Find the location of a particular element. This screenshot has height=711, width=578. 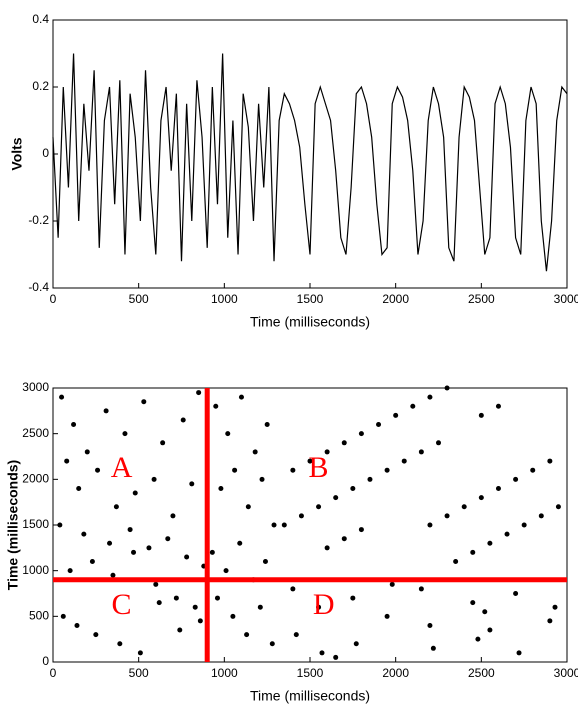

y-axis-label: Volts is located at coordinates (17, 153).